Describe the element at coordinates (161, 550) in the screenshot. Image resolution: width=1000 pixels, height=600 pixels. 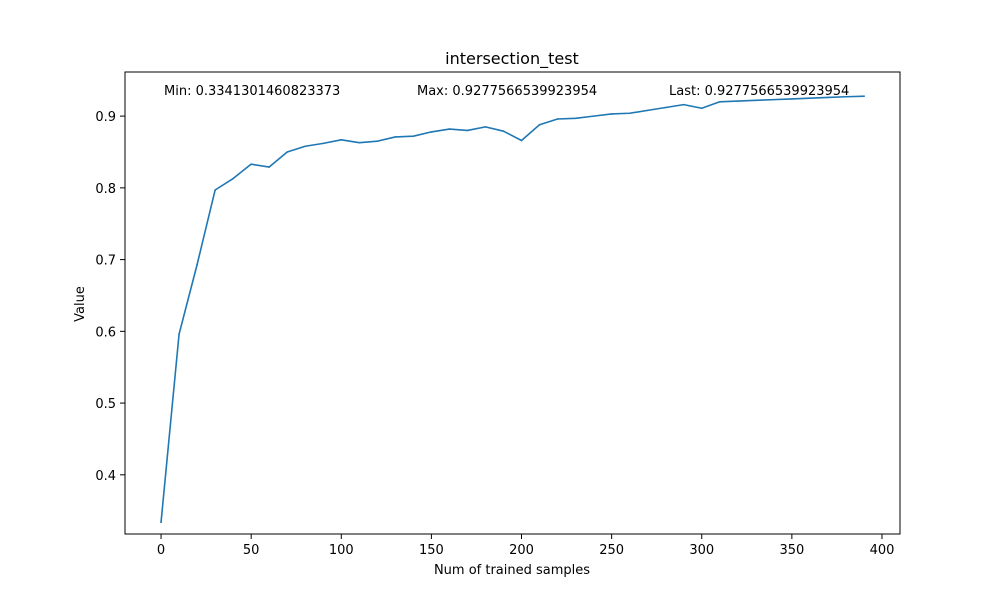
I see `x-tick-label-0: 0` at that location.